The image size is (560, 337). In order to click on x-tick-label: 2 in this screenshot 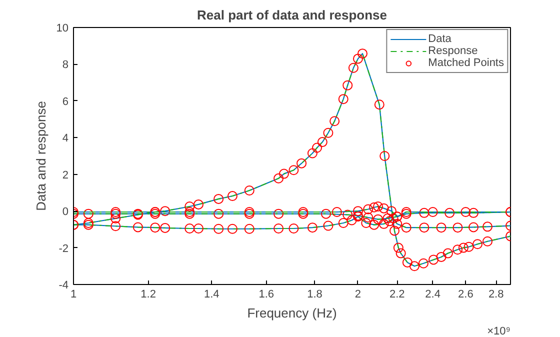, I will do `click(358, 294)`.